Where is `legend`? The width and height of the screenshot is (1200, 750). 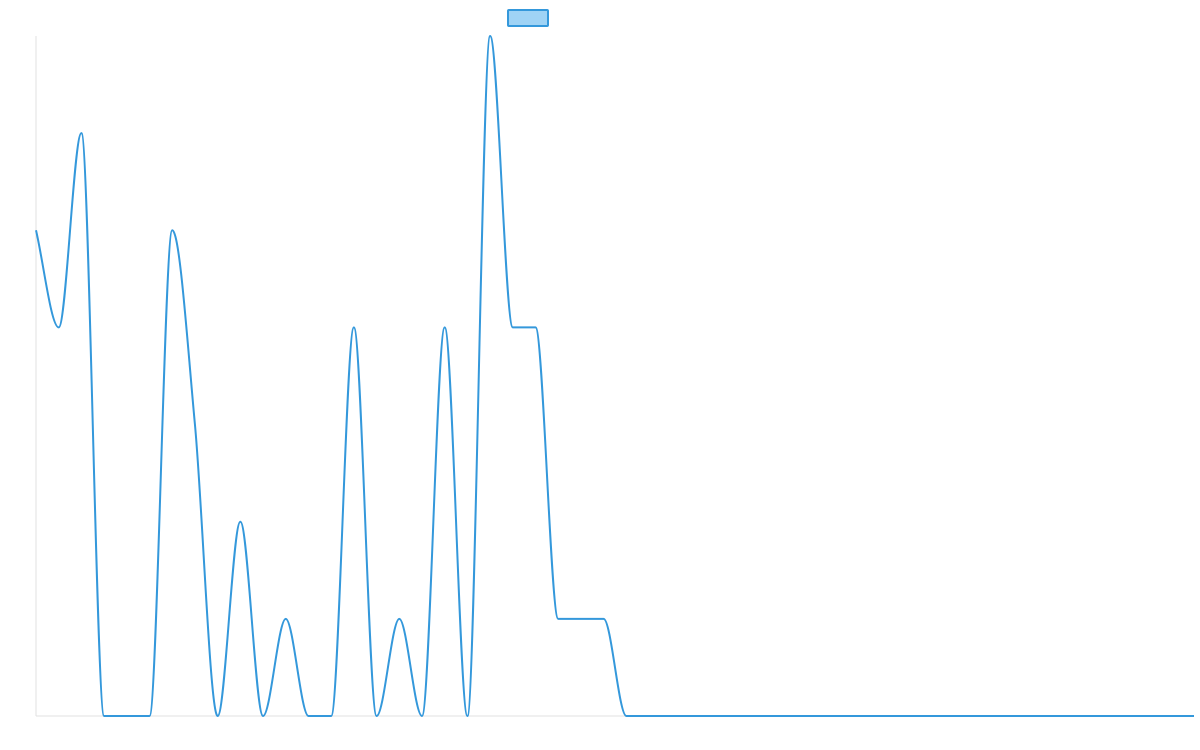
legend is located at coordinates (528, 18).